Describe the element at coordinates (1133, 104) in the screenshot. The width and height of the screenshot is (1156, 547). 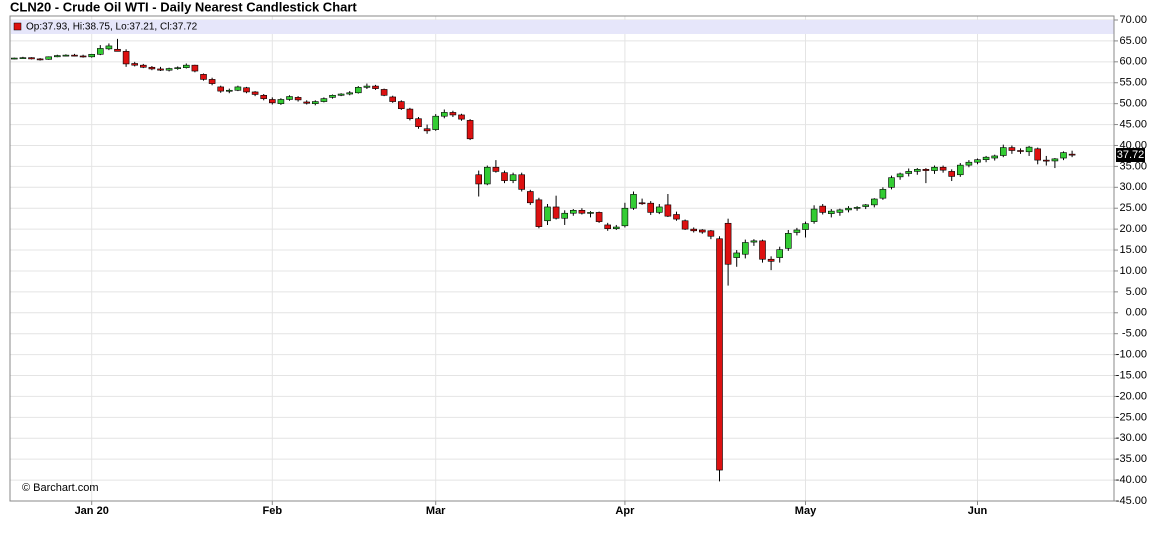
I see `y-tick-label: 50.00` at that location.